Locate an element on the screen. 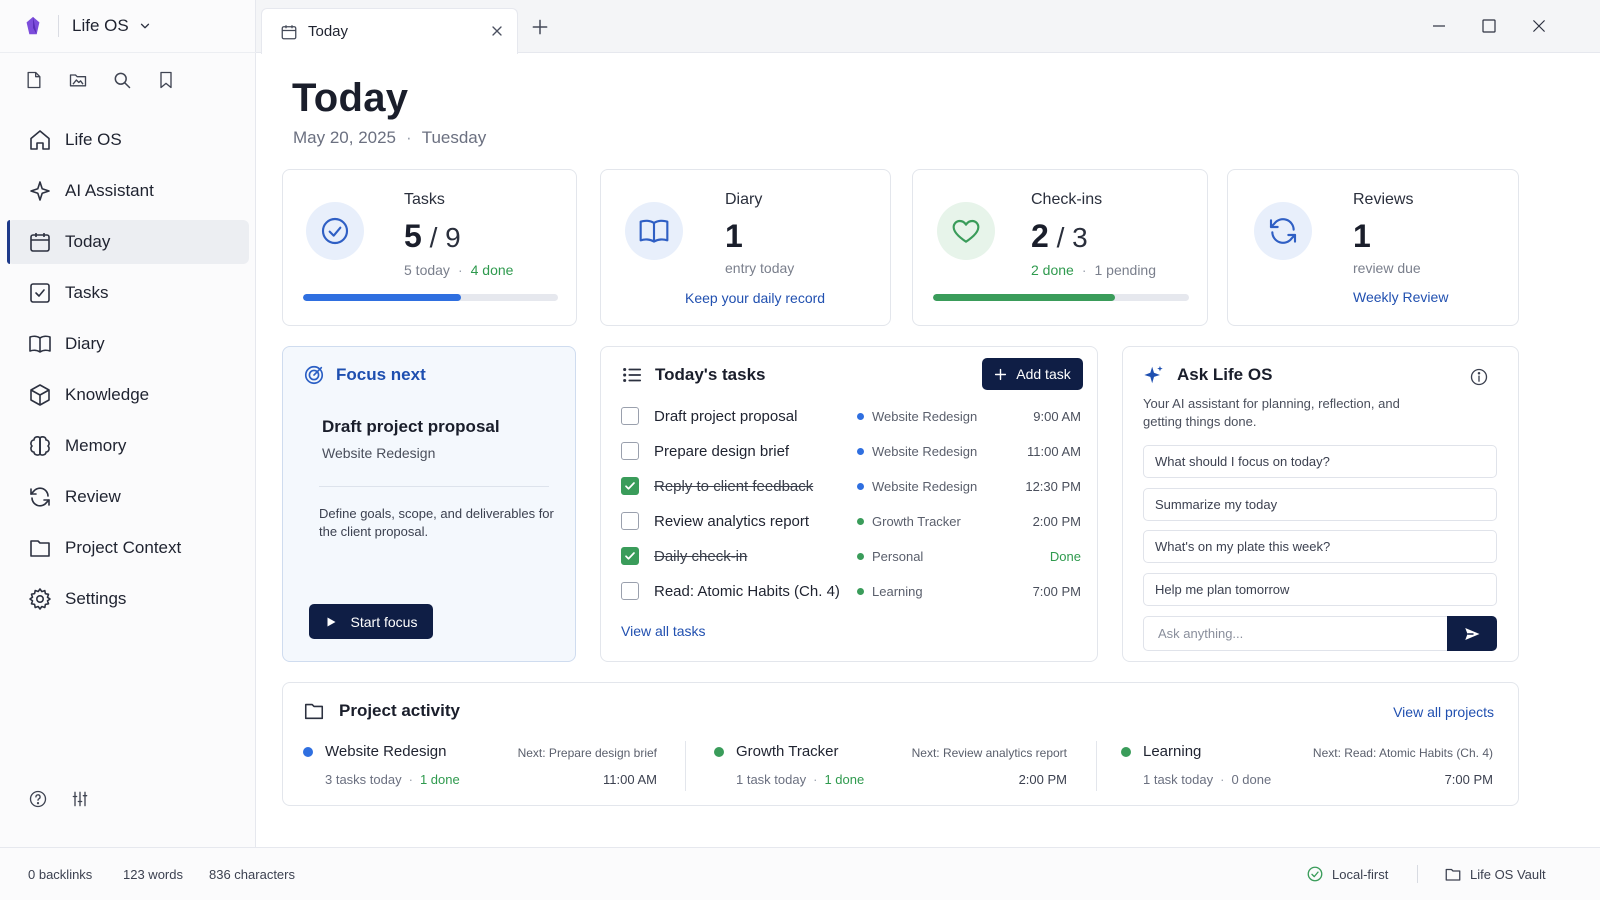 This screenshot has width=1600, height=900. check-circle-icon is located at coordinates (1315, 874).